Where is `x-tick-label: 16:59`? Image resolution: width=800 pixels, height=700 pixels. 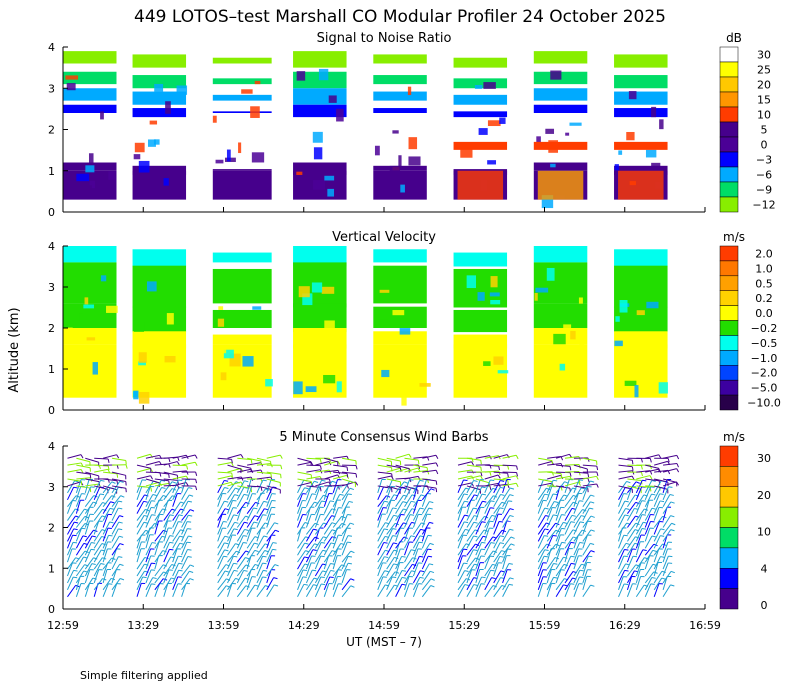
x-tick-label: 16:59 is located at coordinates (705, 625).